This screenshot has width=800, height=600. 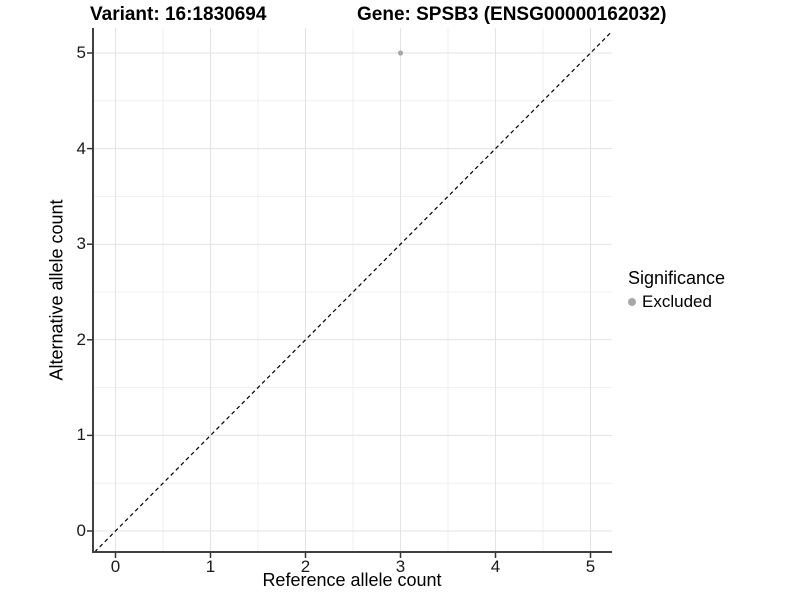 I want to click on legend: Significance Excluded, so click(x=676, y=290).